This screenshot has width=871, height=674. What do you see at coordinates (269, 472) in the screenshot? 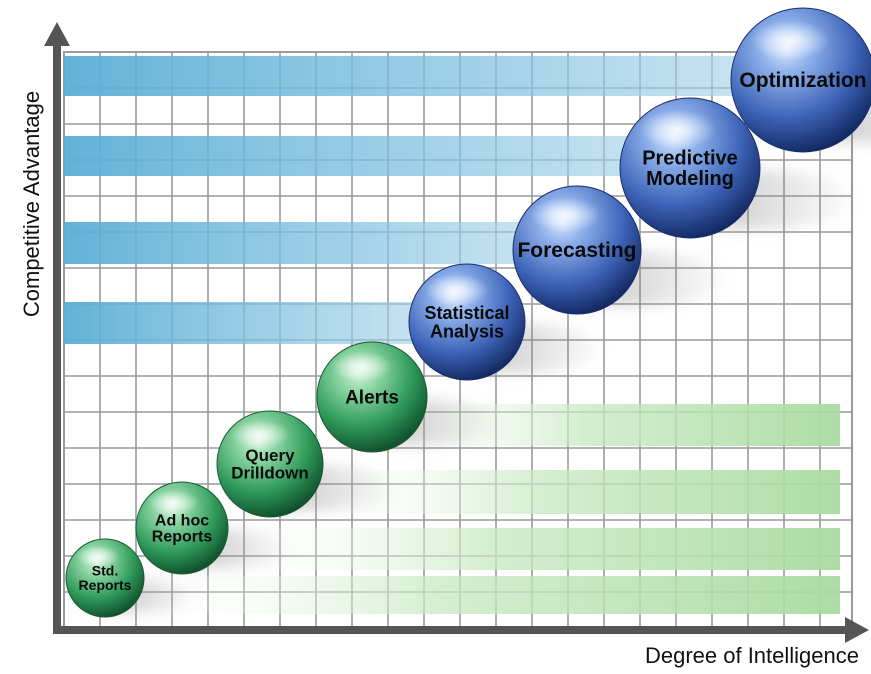
I see `sphere-label: Drilldown` at bounding box center [269, 472].